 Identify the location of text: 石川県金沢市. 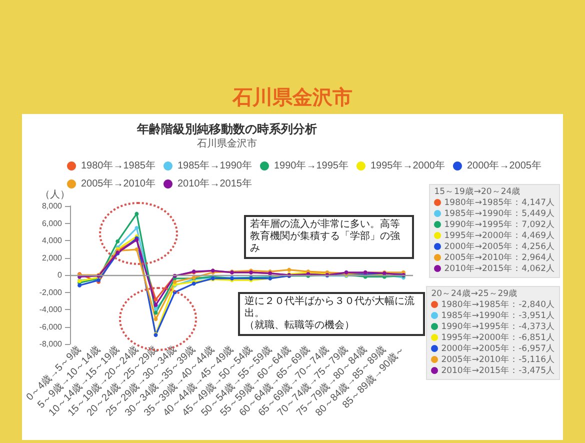
(292, 97).